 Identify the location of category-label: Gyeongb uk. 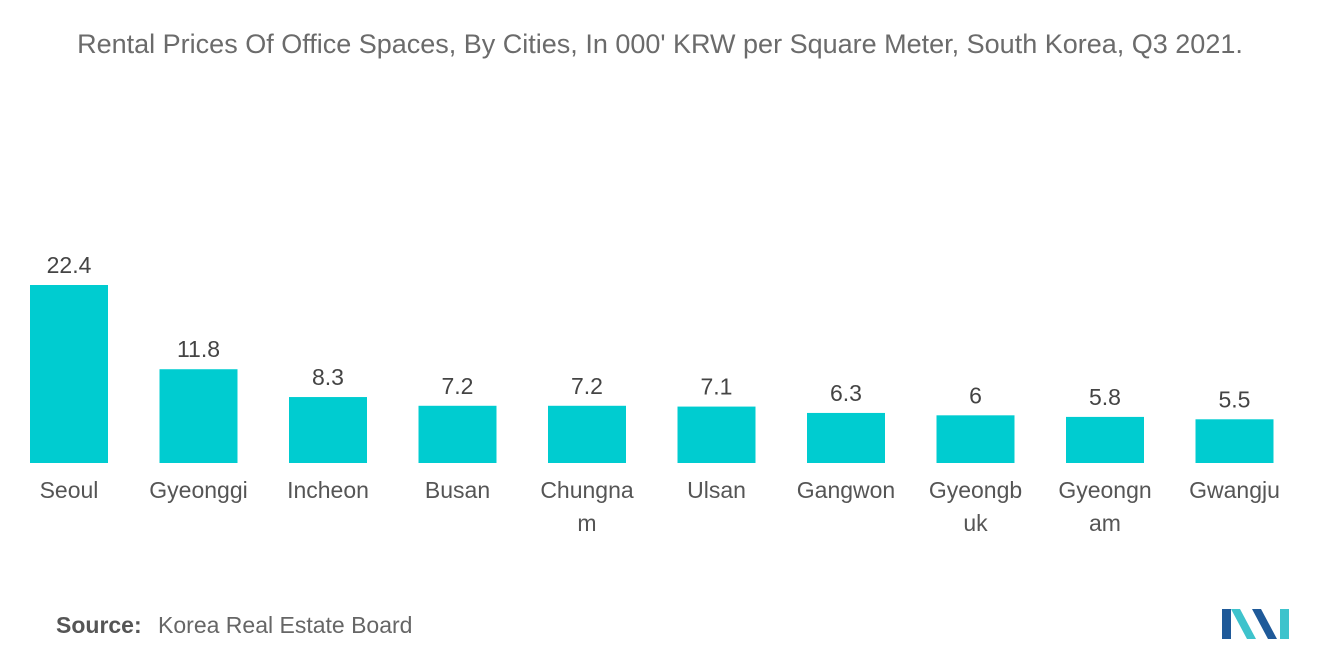
(975, 506).